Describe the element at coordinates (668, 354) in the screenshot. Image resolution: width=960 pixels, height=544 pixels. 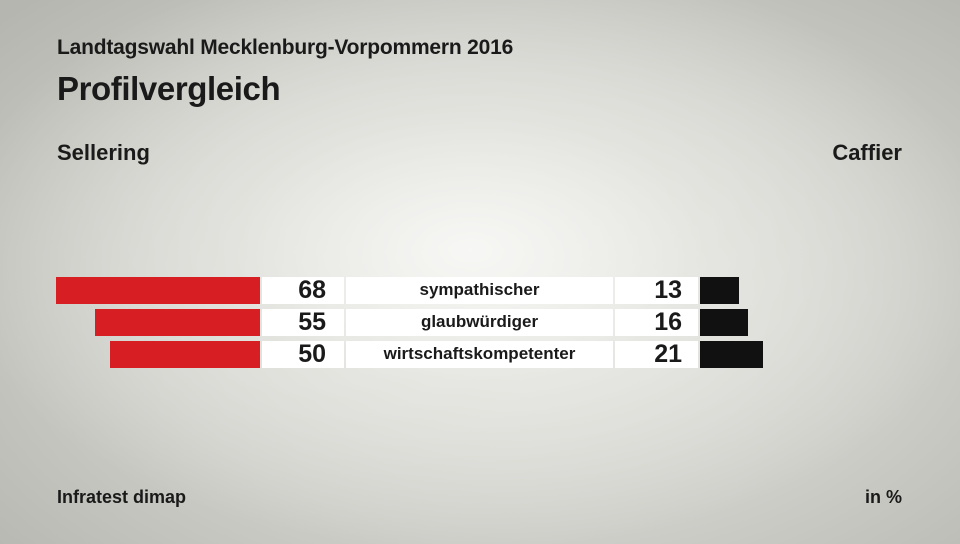
I see `right-value-label: 21` at that location.